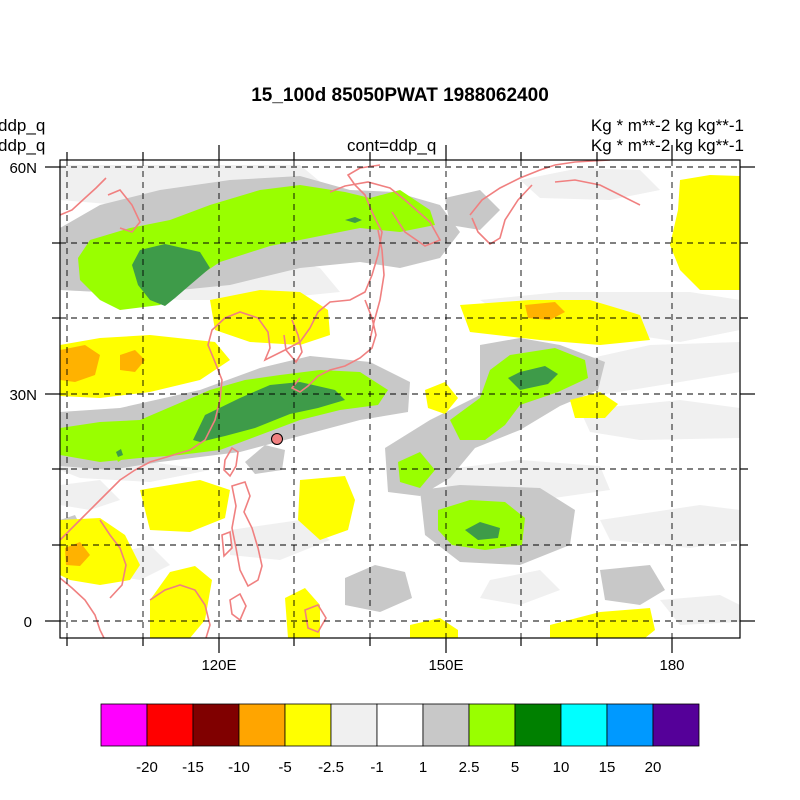 The height and width of the screenshot is (800, 800). Describe the element at coordinates (277, 439) in the screenshot. I see `station-marker` at that location.